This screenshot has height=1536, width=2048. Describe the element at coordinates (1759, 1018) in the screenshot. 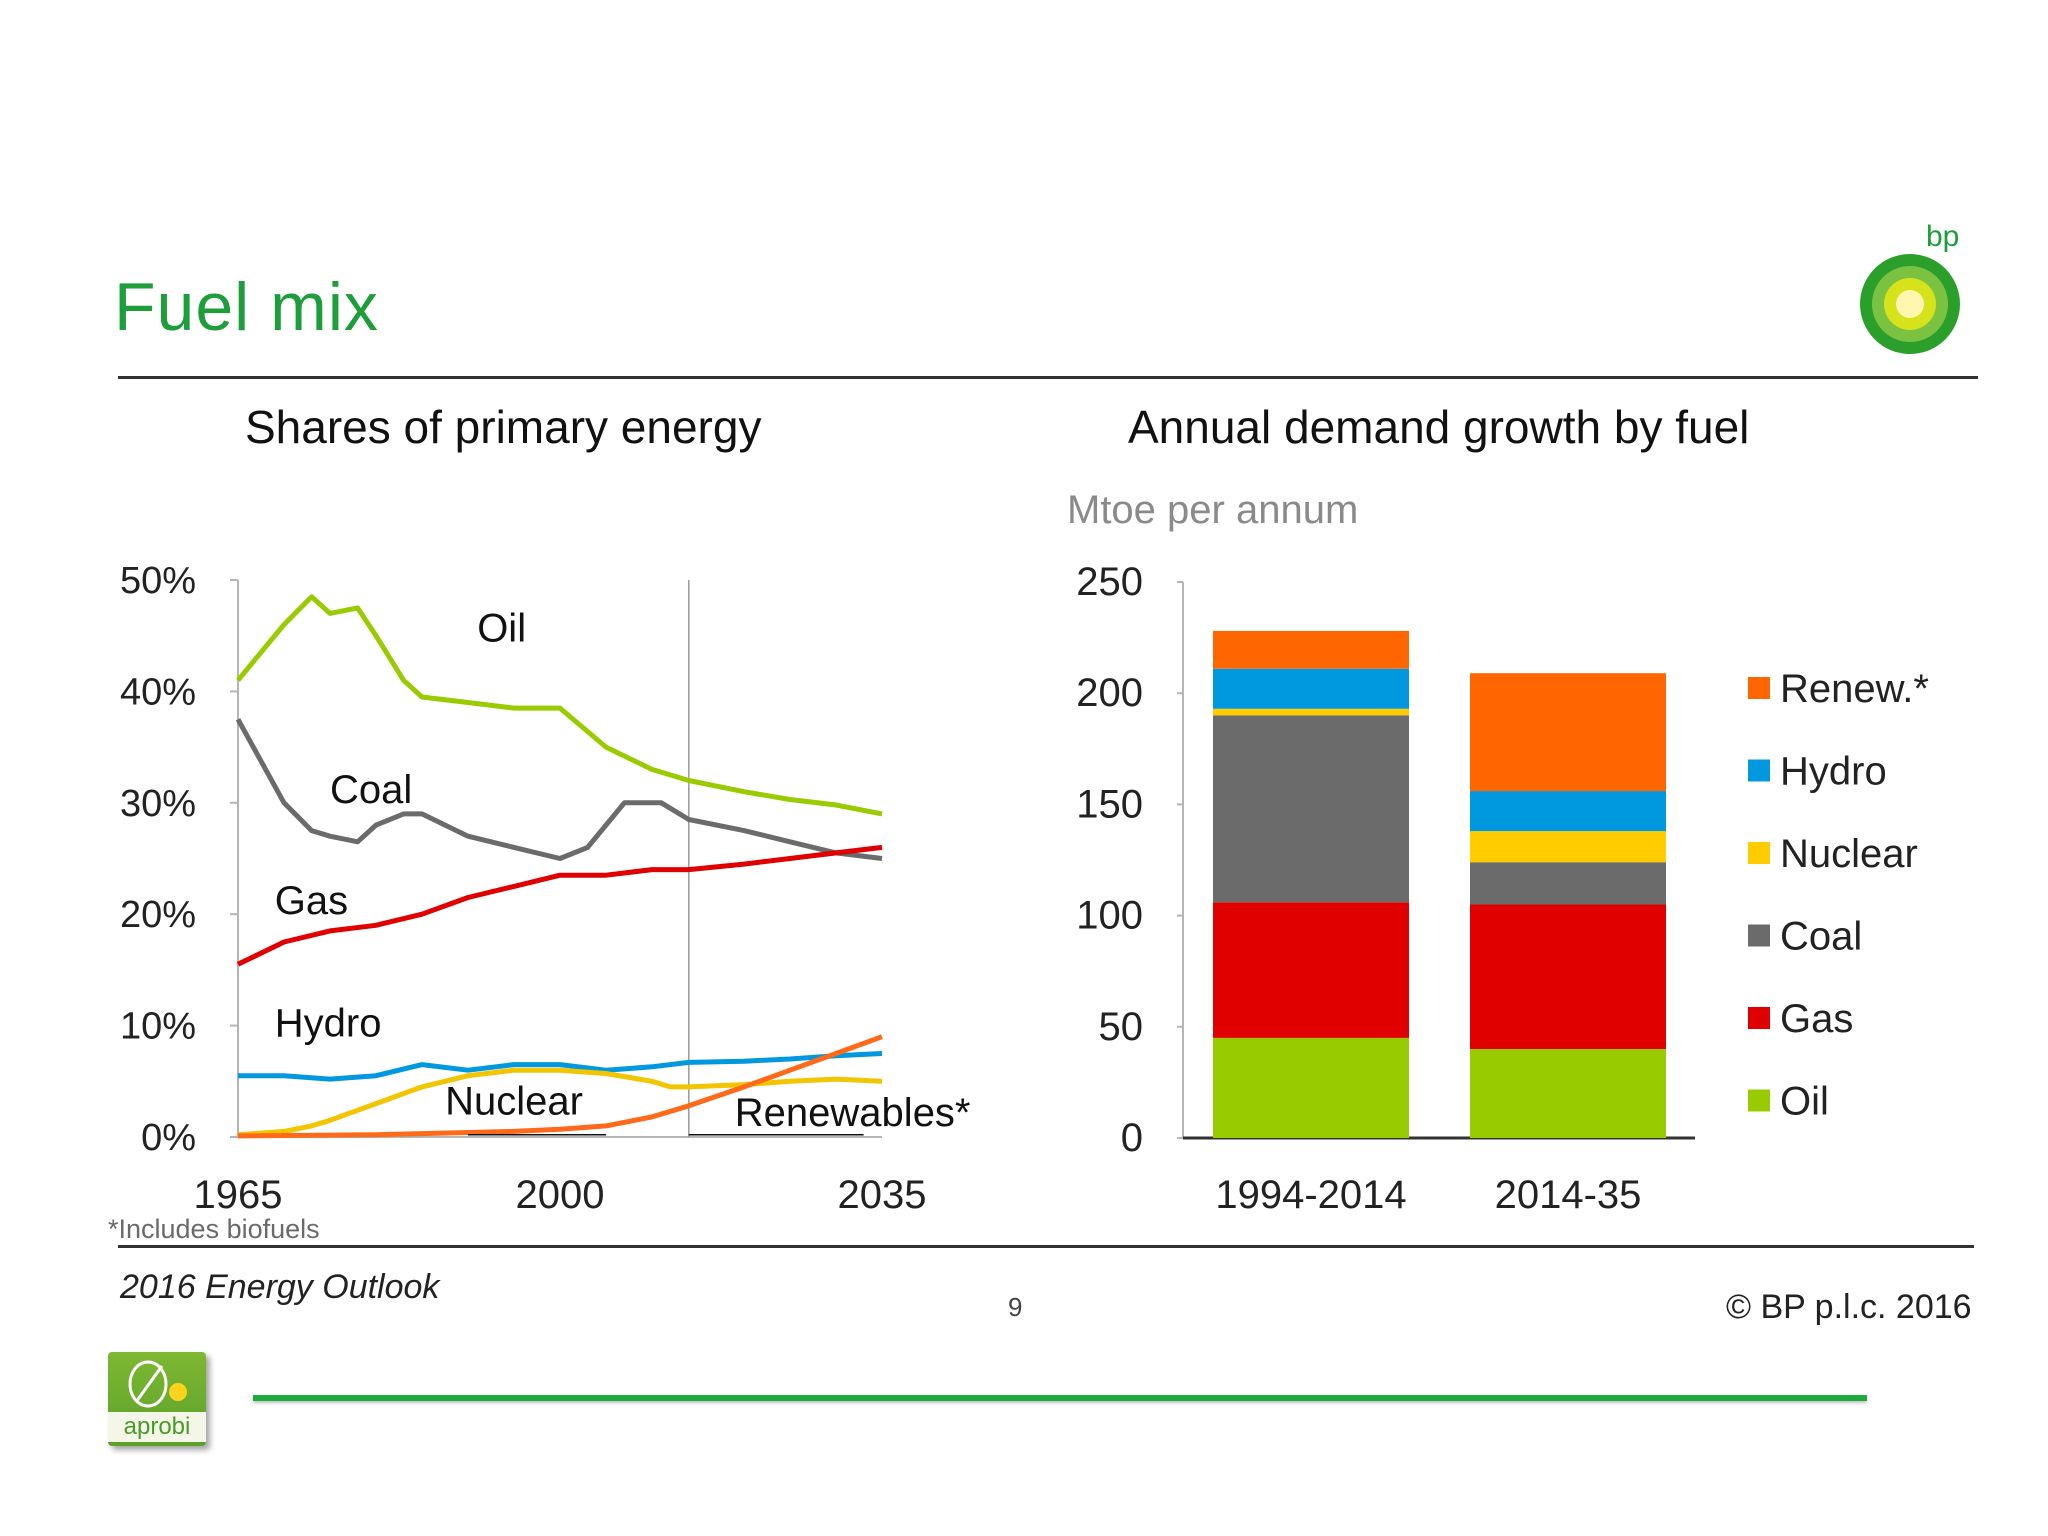

I see `legend-swatch-gas` at that location.